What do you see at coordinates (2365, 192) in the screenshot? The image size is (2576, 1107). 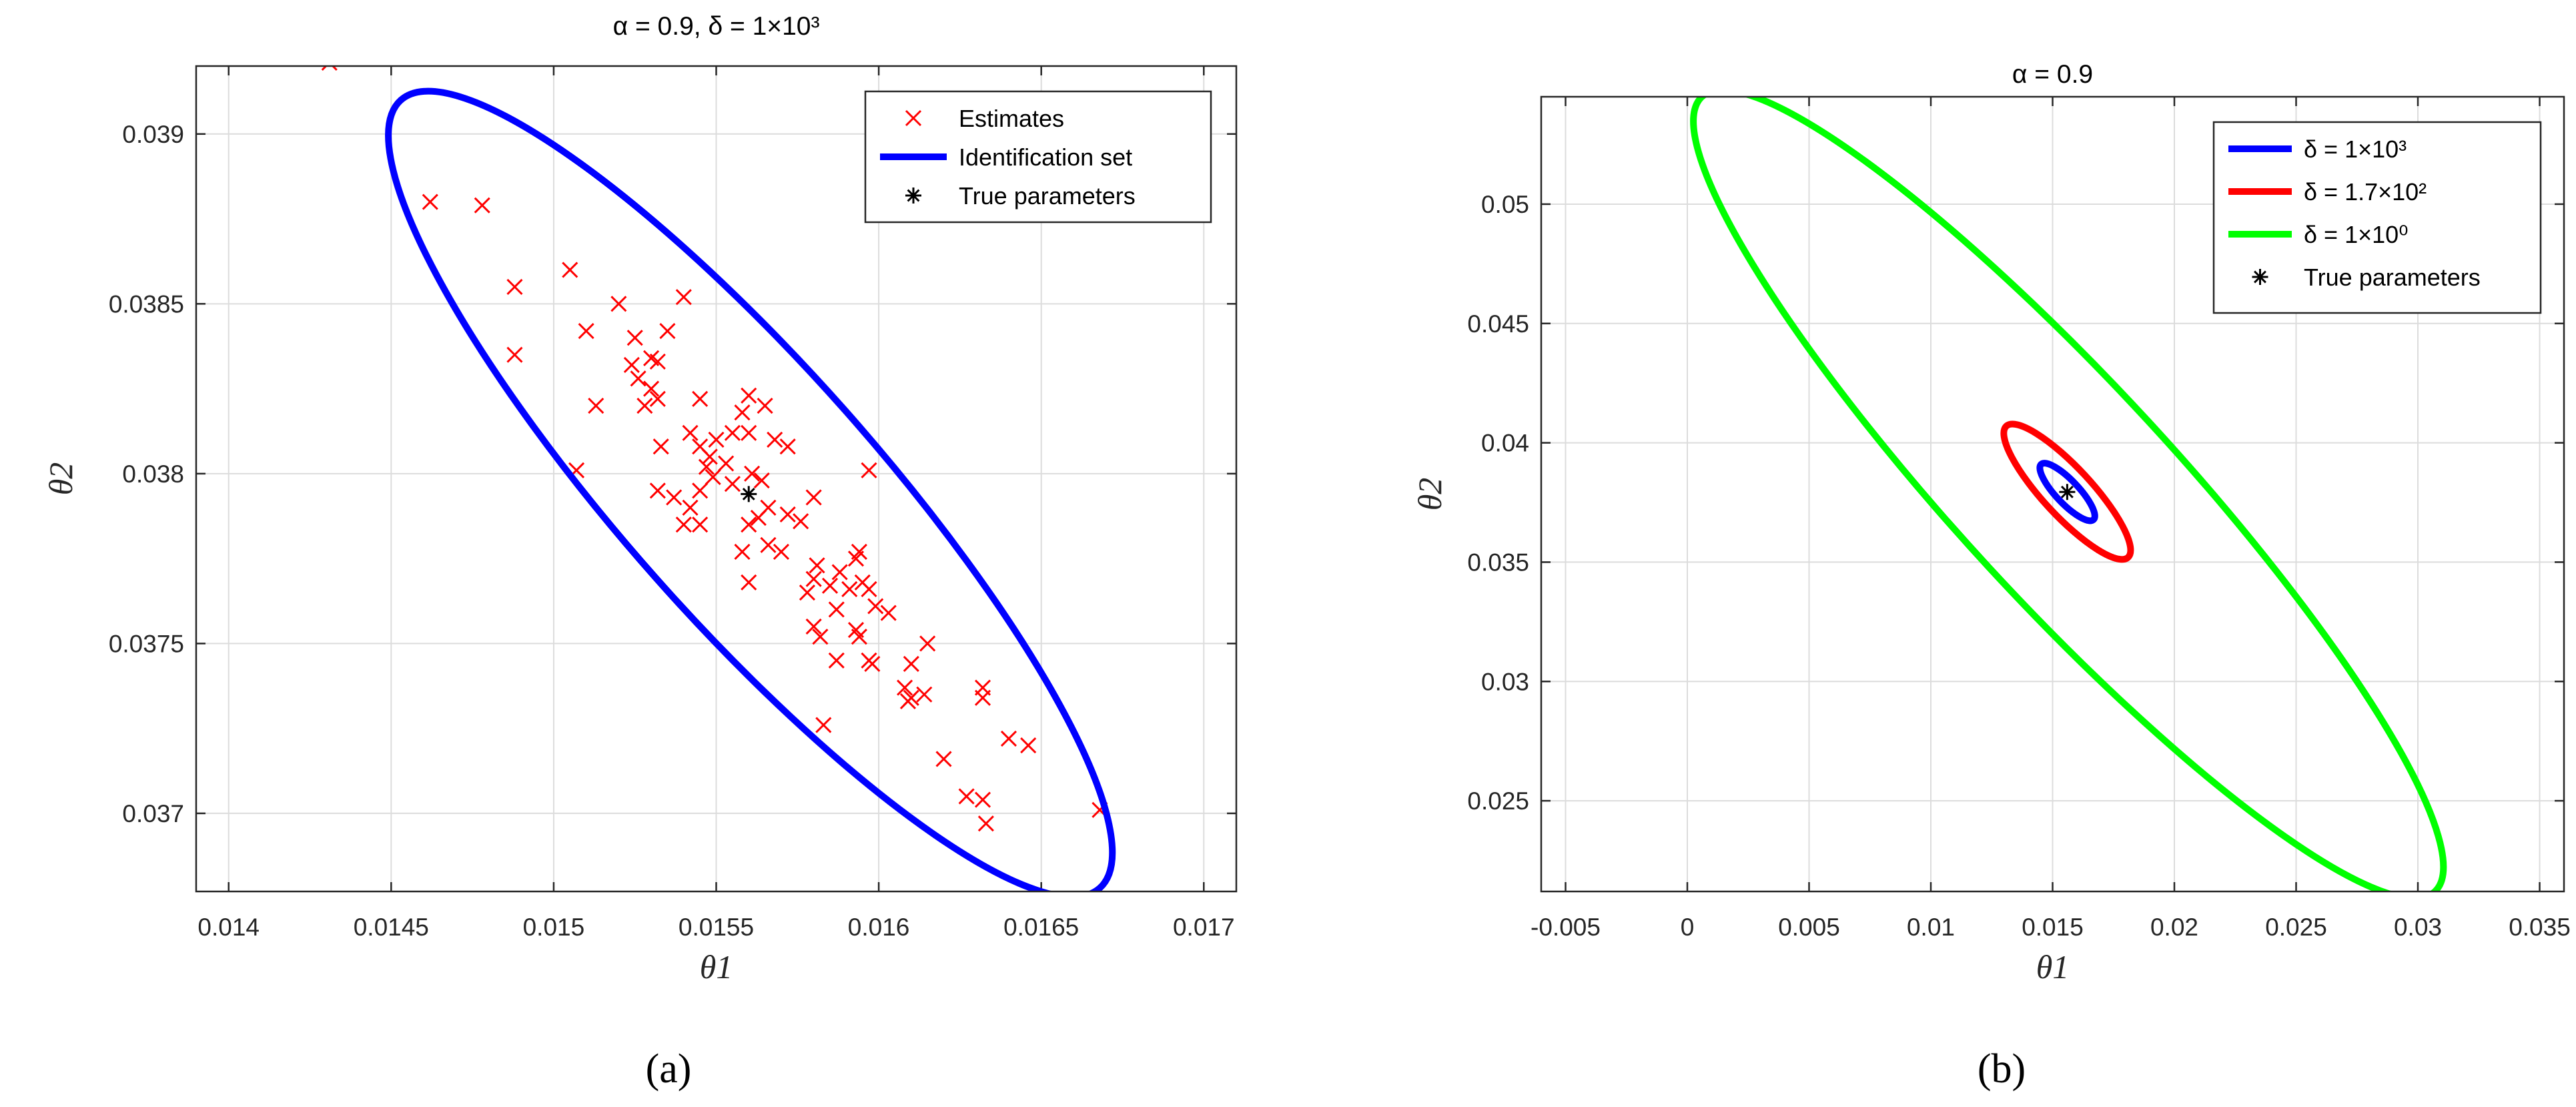 I see `legend-label: δ = 1.7×10²` at bounding box center [2365, 192].